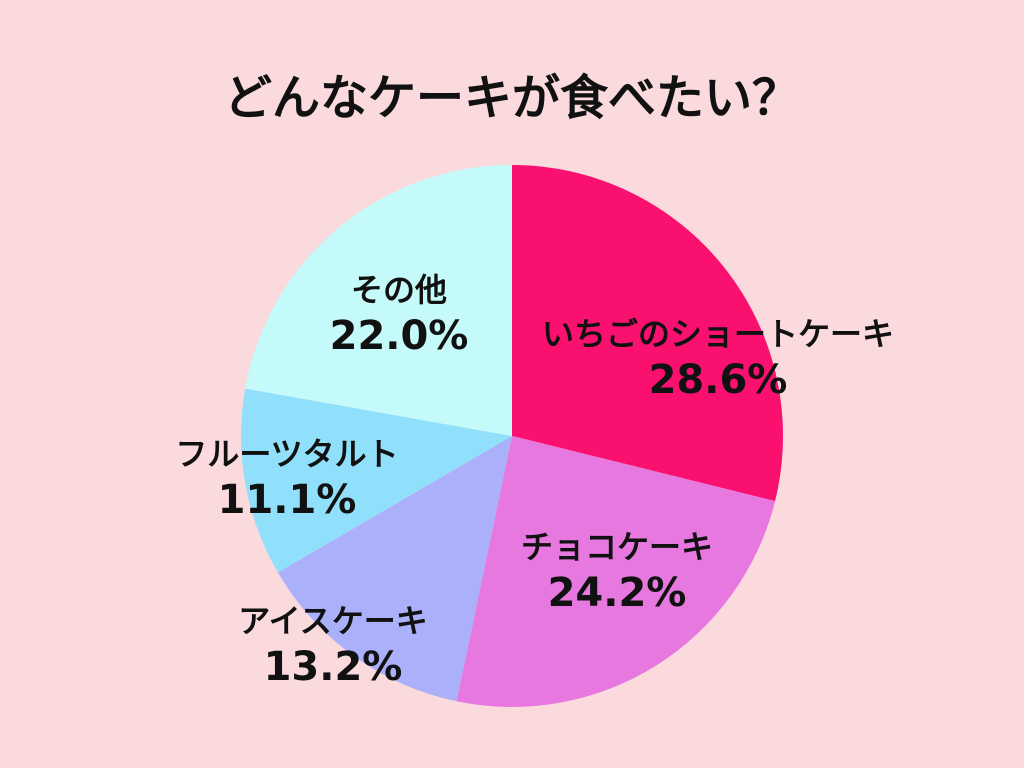  I want to click on pie-slice-fruit-tart, so click(376, 480).